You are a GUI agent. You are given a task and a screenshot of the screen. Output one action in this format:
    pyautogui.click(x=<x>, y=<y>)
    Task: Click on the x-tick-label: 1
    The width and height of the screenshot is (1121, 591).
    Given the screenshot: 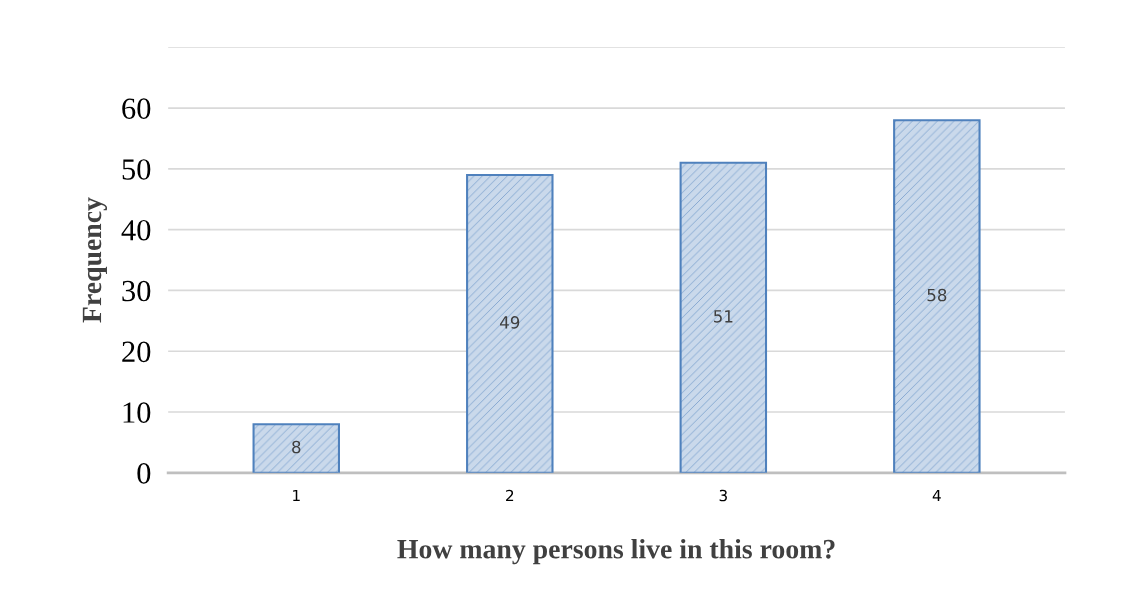 What is the action you would take?
    pyautogui.click(x=296, y=495)
    